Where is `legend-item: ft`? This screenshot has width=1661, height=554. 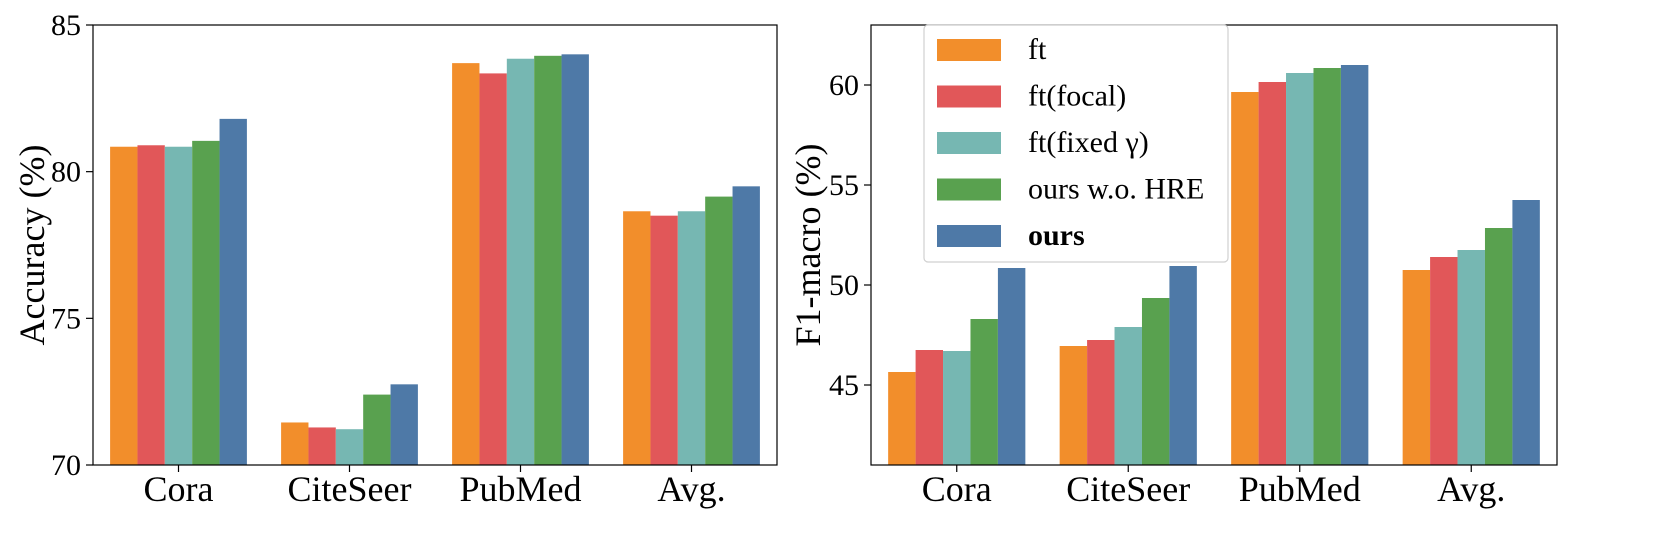 legend-item: ft is located at coordinates (992, 49).